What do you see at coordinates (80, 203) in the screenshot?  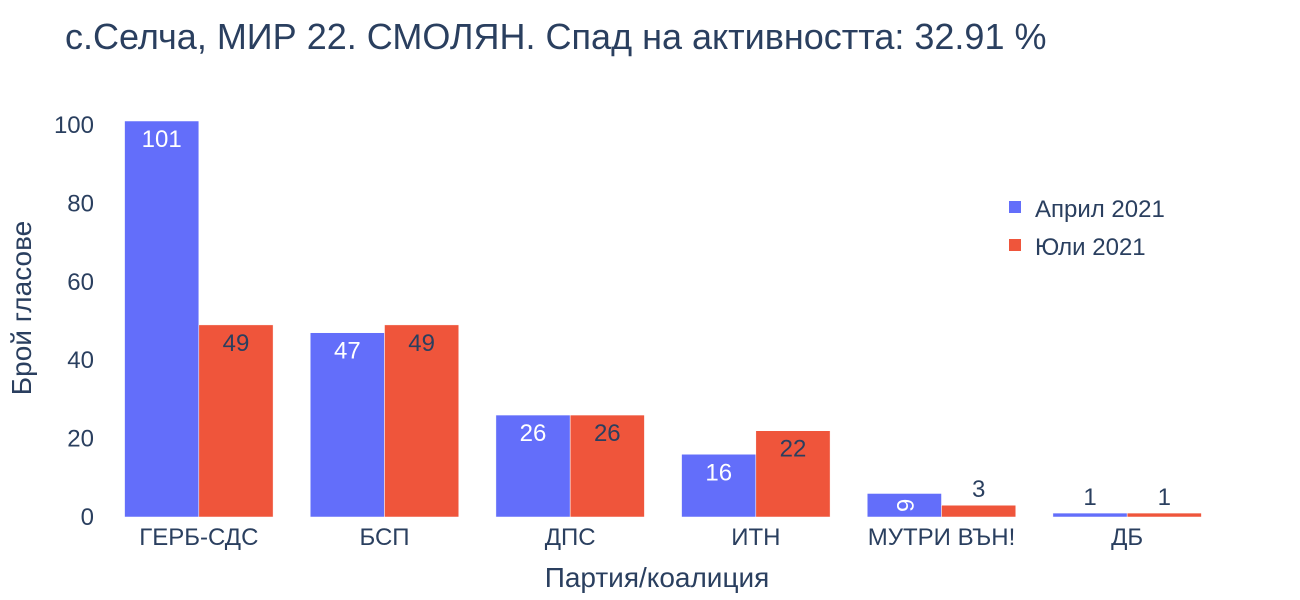 I see `y-tick-label: 80` at bounding box center [80, 203].